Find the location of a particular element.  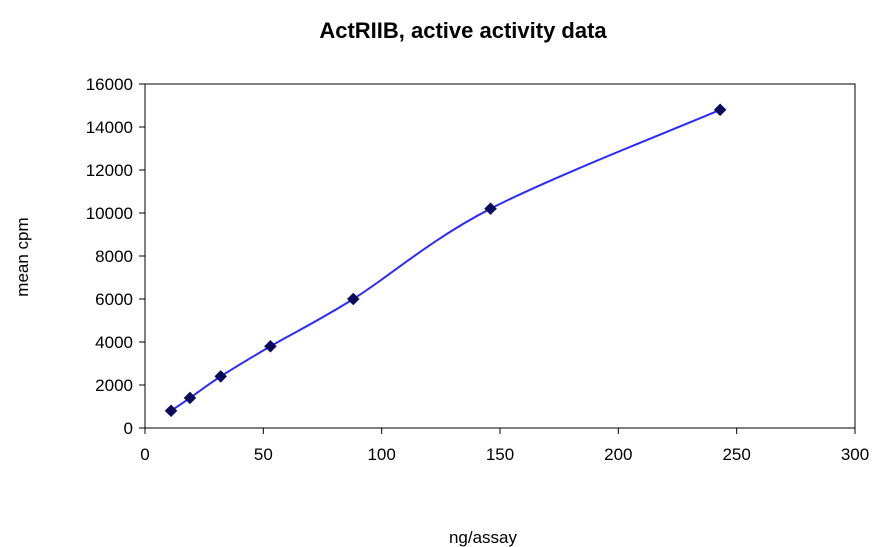

y-tick-label: 16000 is located at coordinates (109, 84).